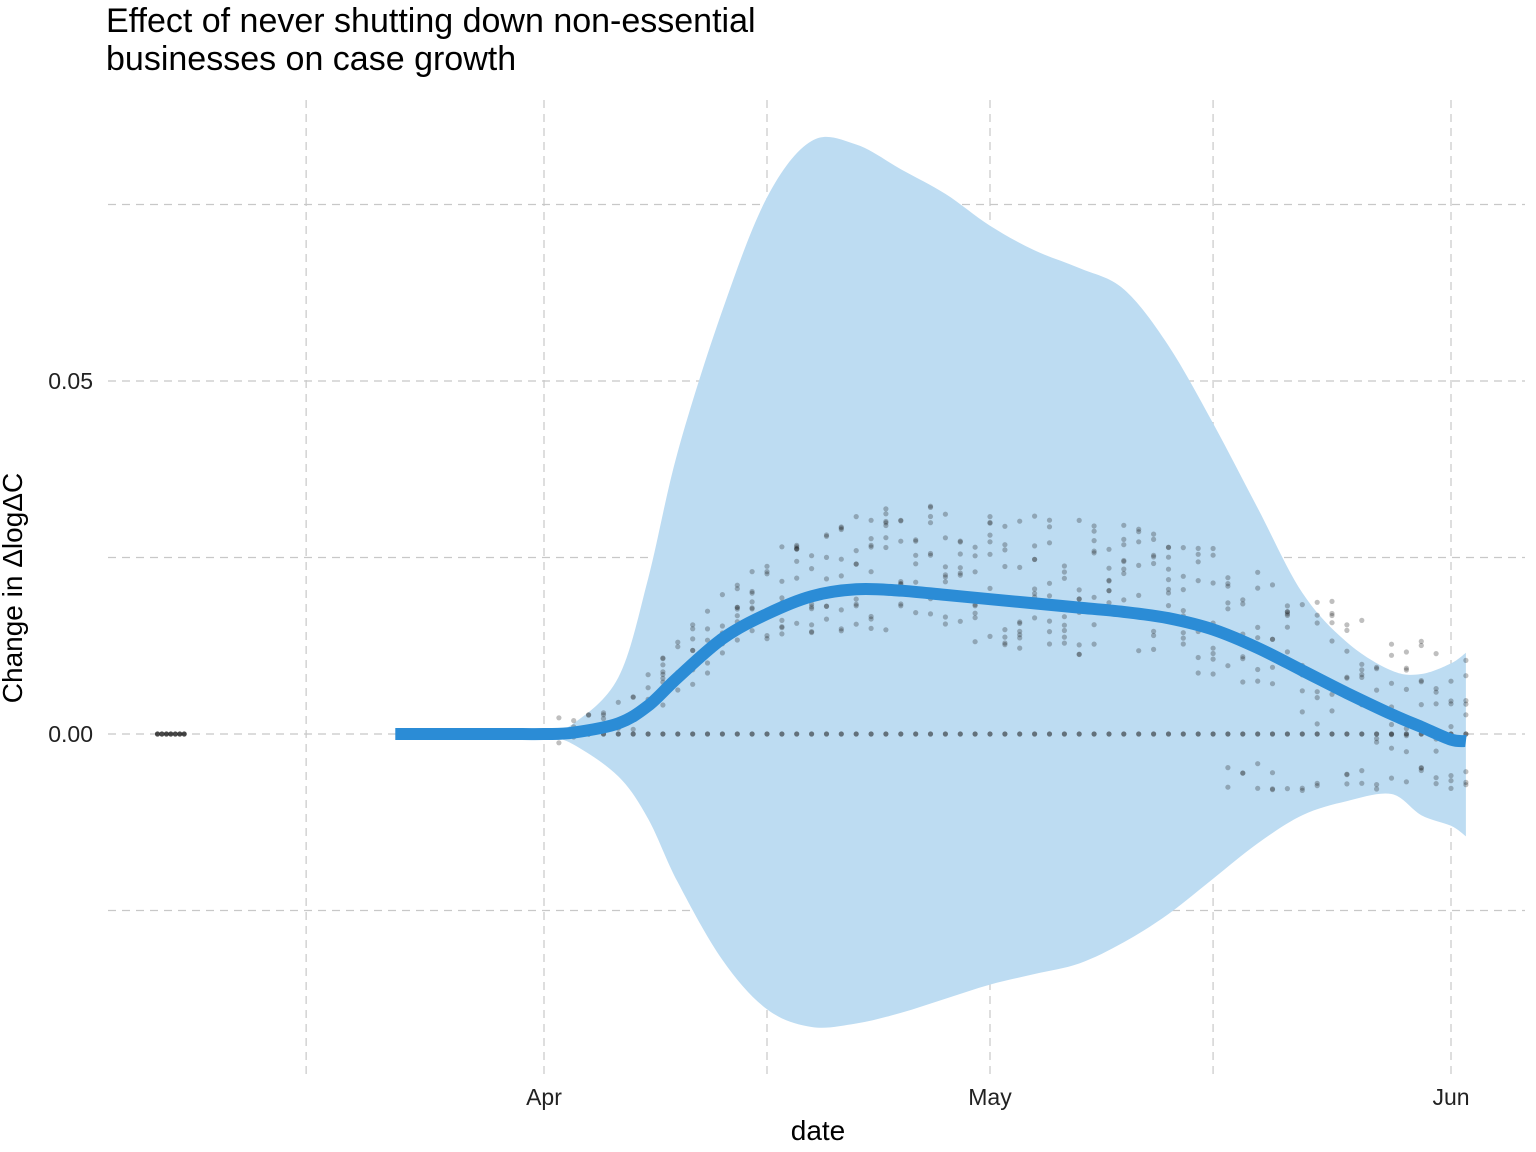 Image resolution: width=1536 pixels, height=1152 pixels. I want to click on y-tick-label-0: 0.00, so click(70, 734).